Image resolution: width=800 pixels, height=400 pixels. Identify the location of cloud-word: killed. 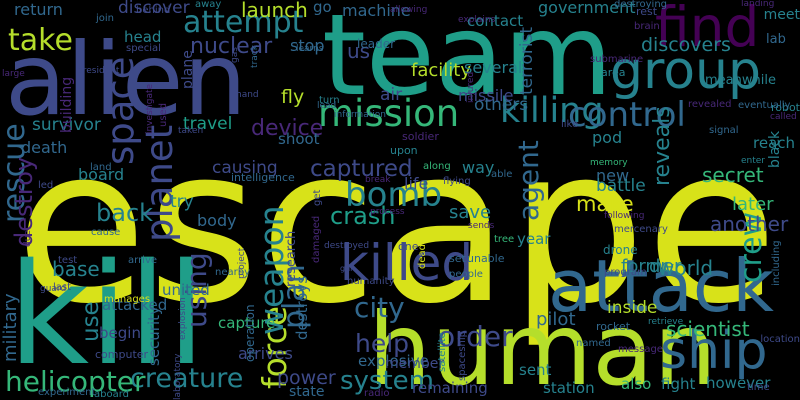
(407, 263).